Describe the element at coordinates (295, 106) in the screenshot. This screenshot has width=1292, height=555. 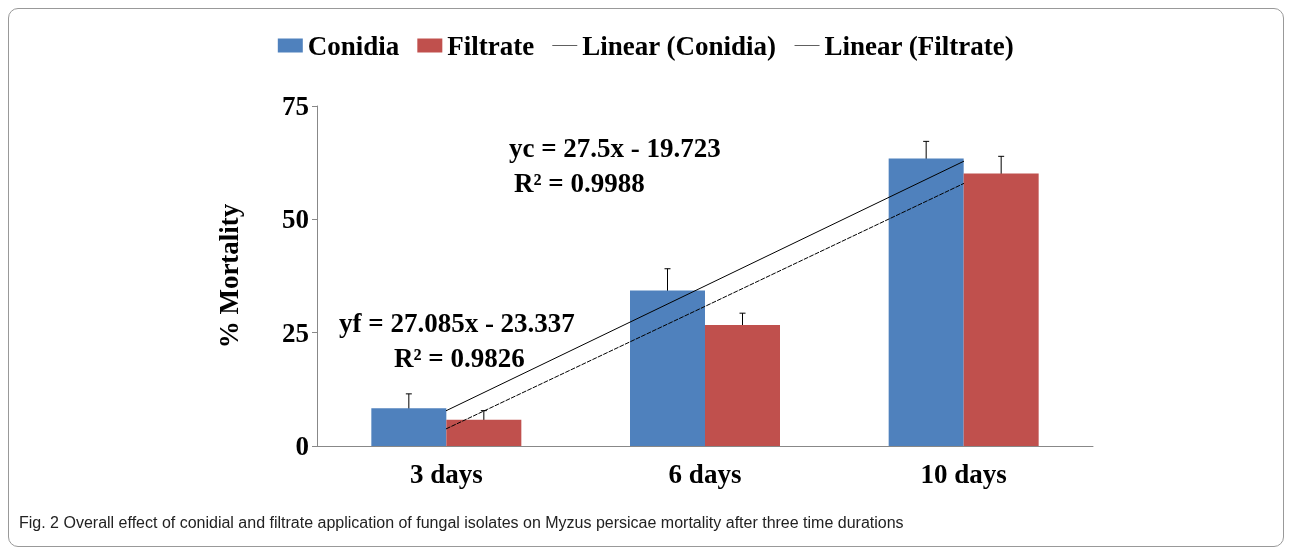
I see `y-tick-label: 75` at that location.